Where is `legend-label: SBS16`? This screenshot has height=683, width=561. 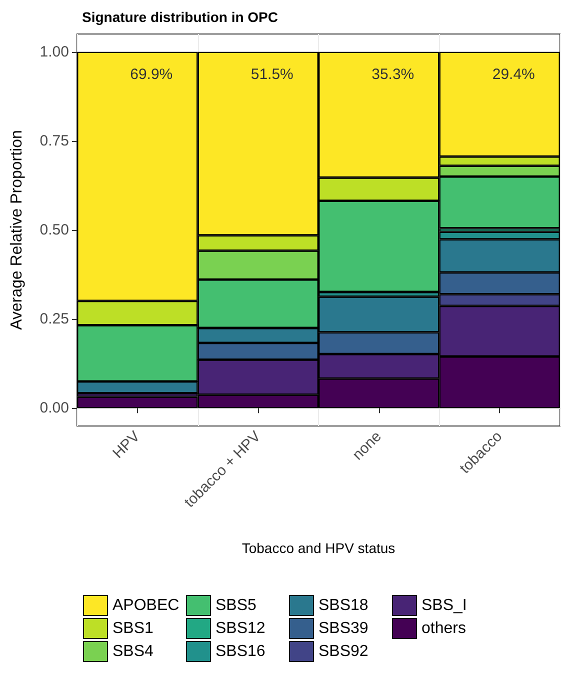 legend-label: SBS16 is located at coordinates (241, 651).